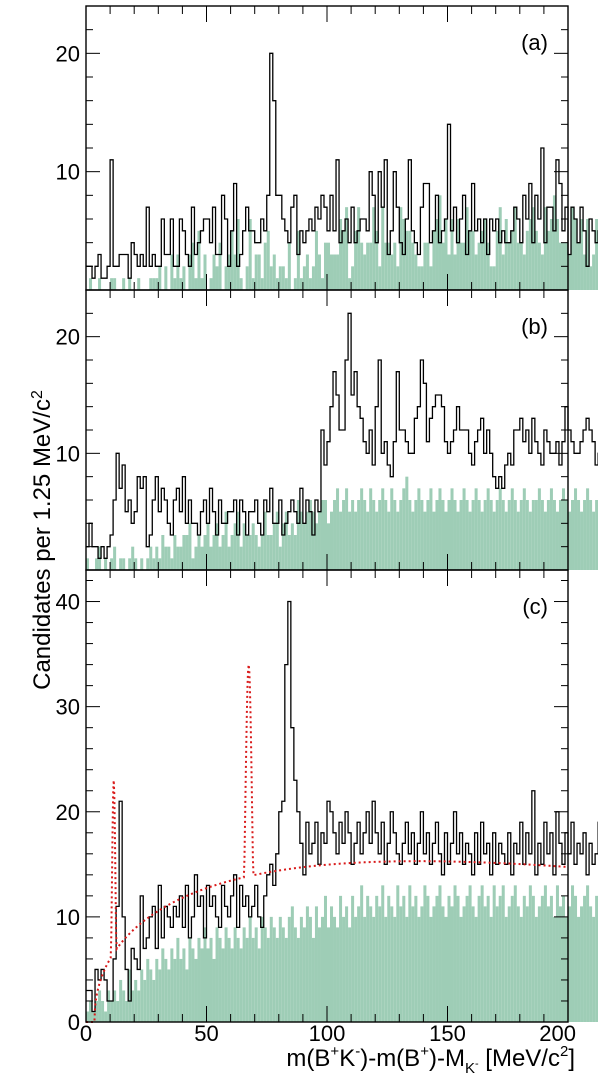 This screenshot has height=1089, width=598. Describe the element at coordinates (68, 917) in the screenshot. I see `y-tick-label: 10` at that location.